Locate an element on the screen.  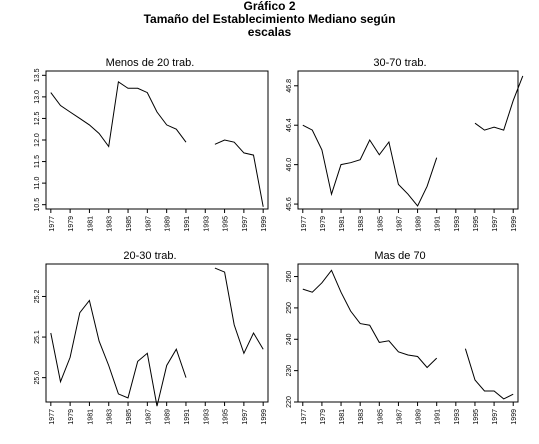
figure-title: Tamaño del Establecimiento Mediano según is located at coordinates (269, 19).